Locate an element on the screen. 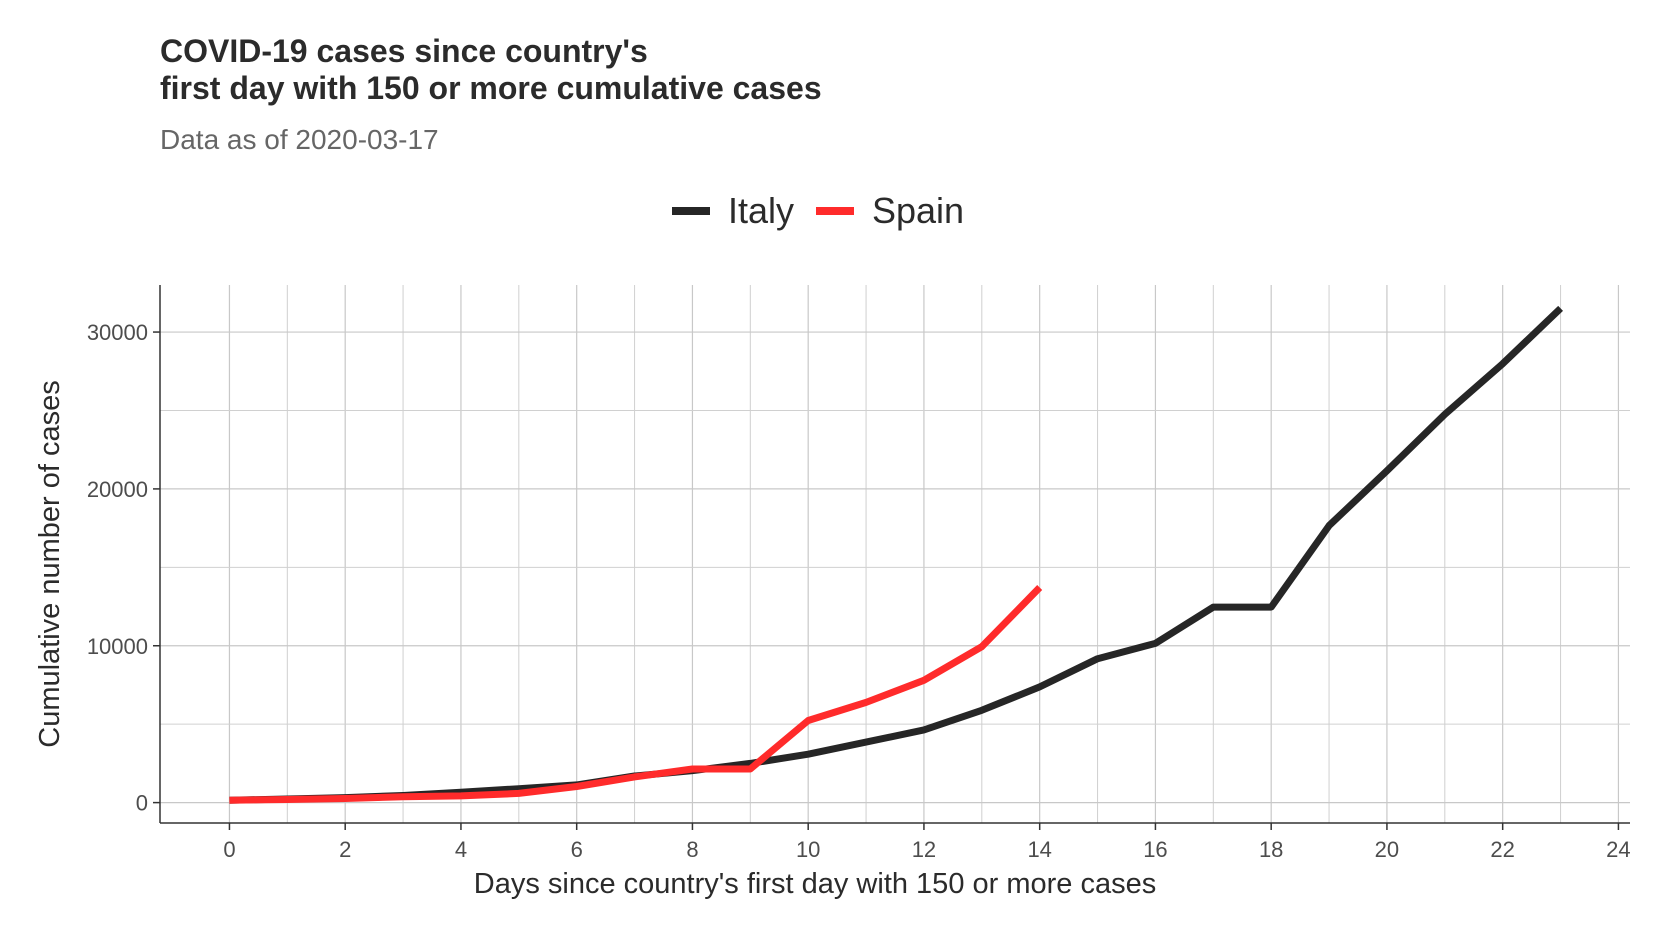  x-tick-label: 20 is located at coordinates (1387, 849).